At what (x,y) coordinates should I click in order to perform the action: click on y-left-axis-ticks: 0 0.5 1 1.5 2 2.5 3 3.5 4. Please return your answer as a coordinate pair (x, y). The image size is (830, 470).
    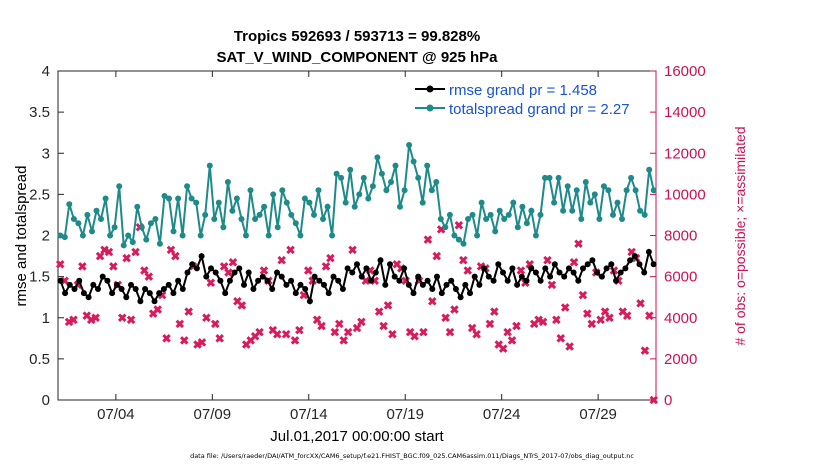
    Looking at the image, I should click on (46, 236).